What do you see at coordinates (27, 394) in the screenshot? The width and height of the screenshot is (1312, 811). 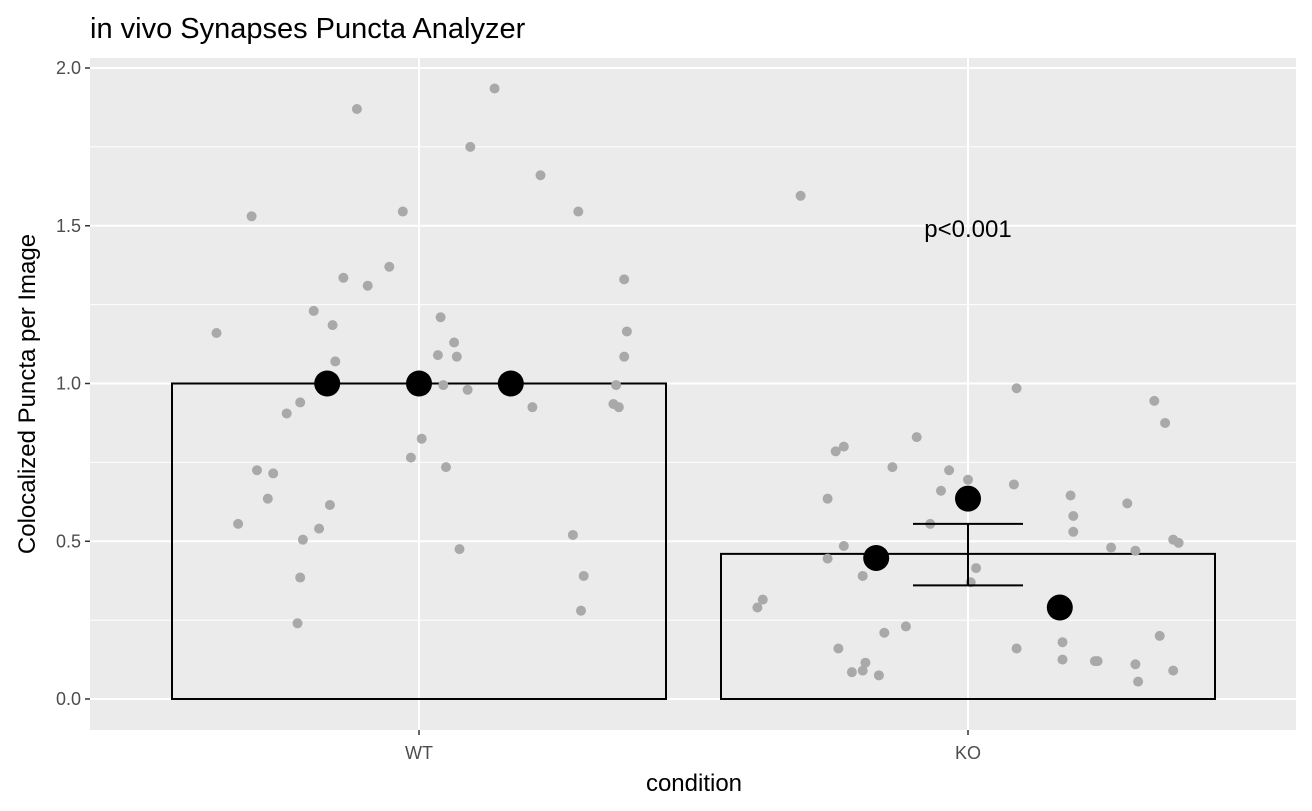 I see `y-axis-title: Colocalized Puncta per Image` at bounding box center [27, 394].